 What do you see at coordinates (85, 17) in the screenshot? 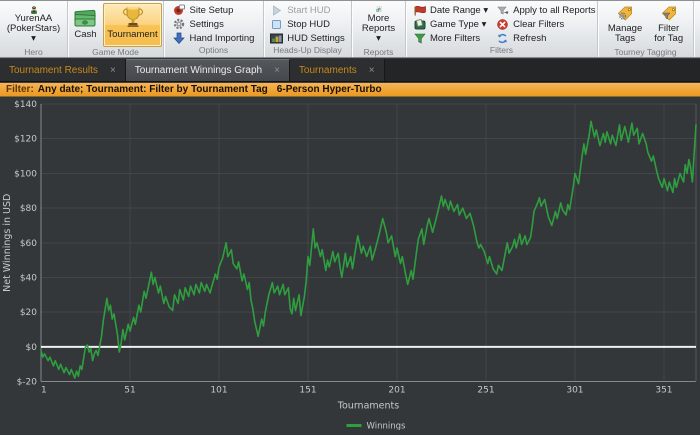
I see `cash-icon` at bounding box center [85, 17].